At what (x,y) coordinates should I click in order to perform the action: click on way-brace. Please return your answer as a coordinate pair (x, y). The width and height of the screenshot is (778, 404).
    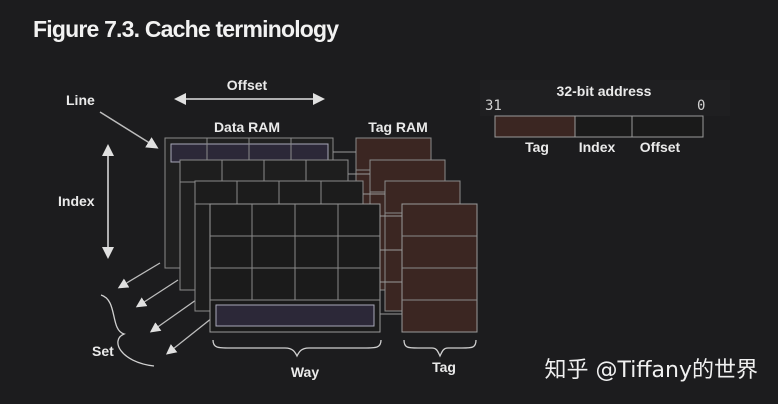
    Looking at the image, I should click on (297, 348).